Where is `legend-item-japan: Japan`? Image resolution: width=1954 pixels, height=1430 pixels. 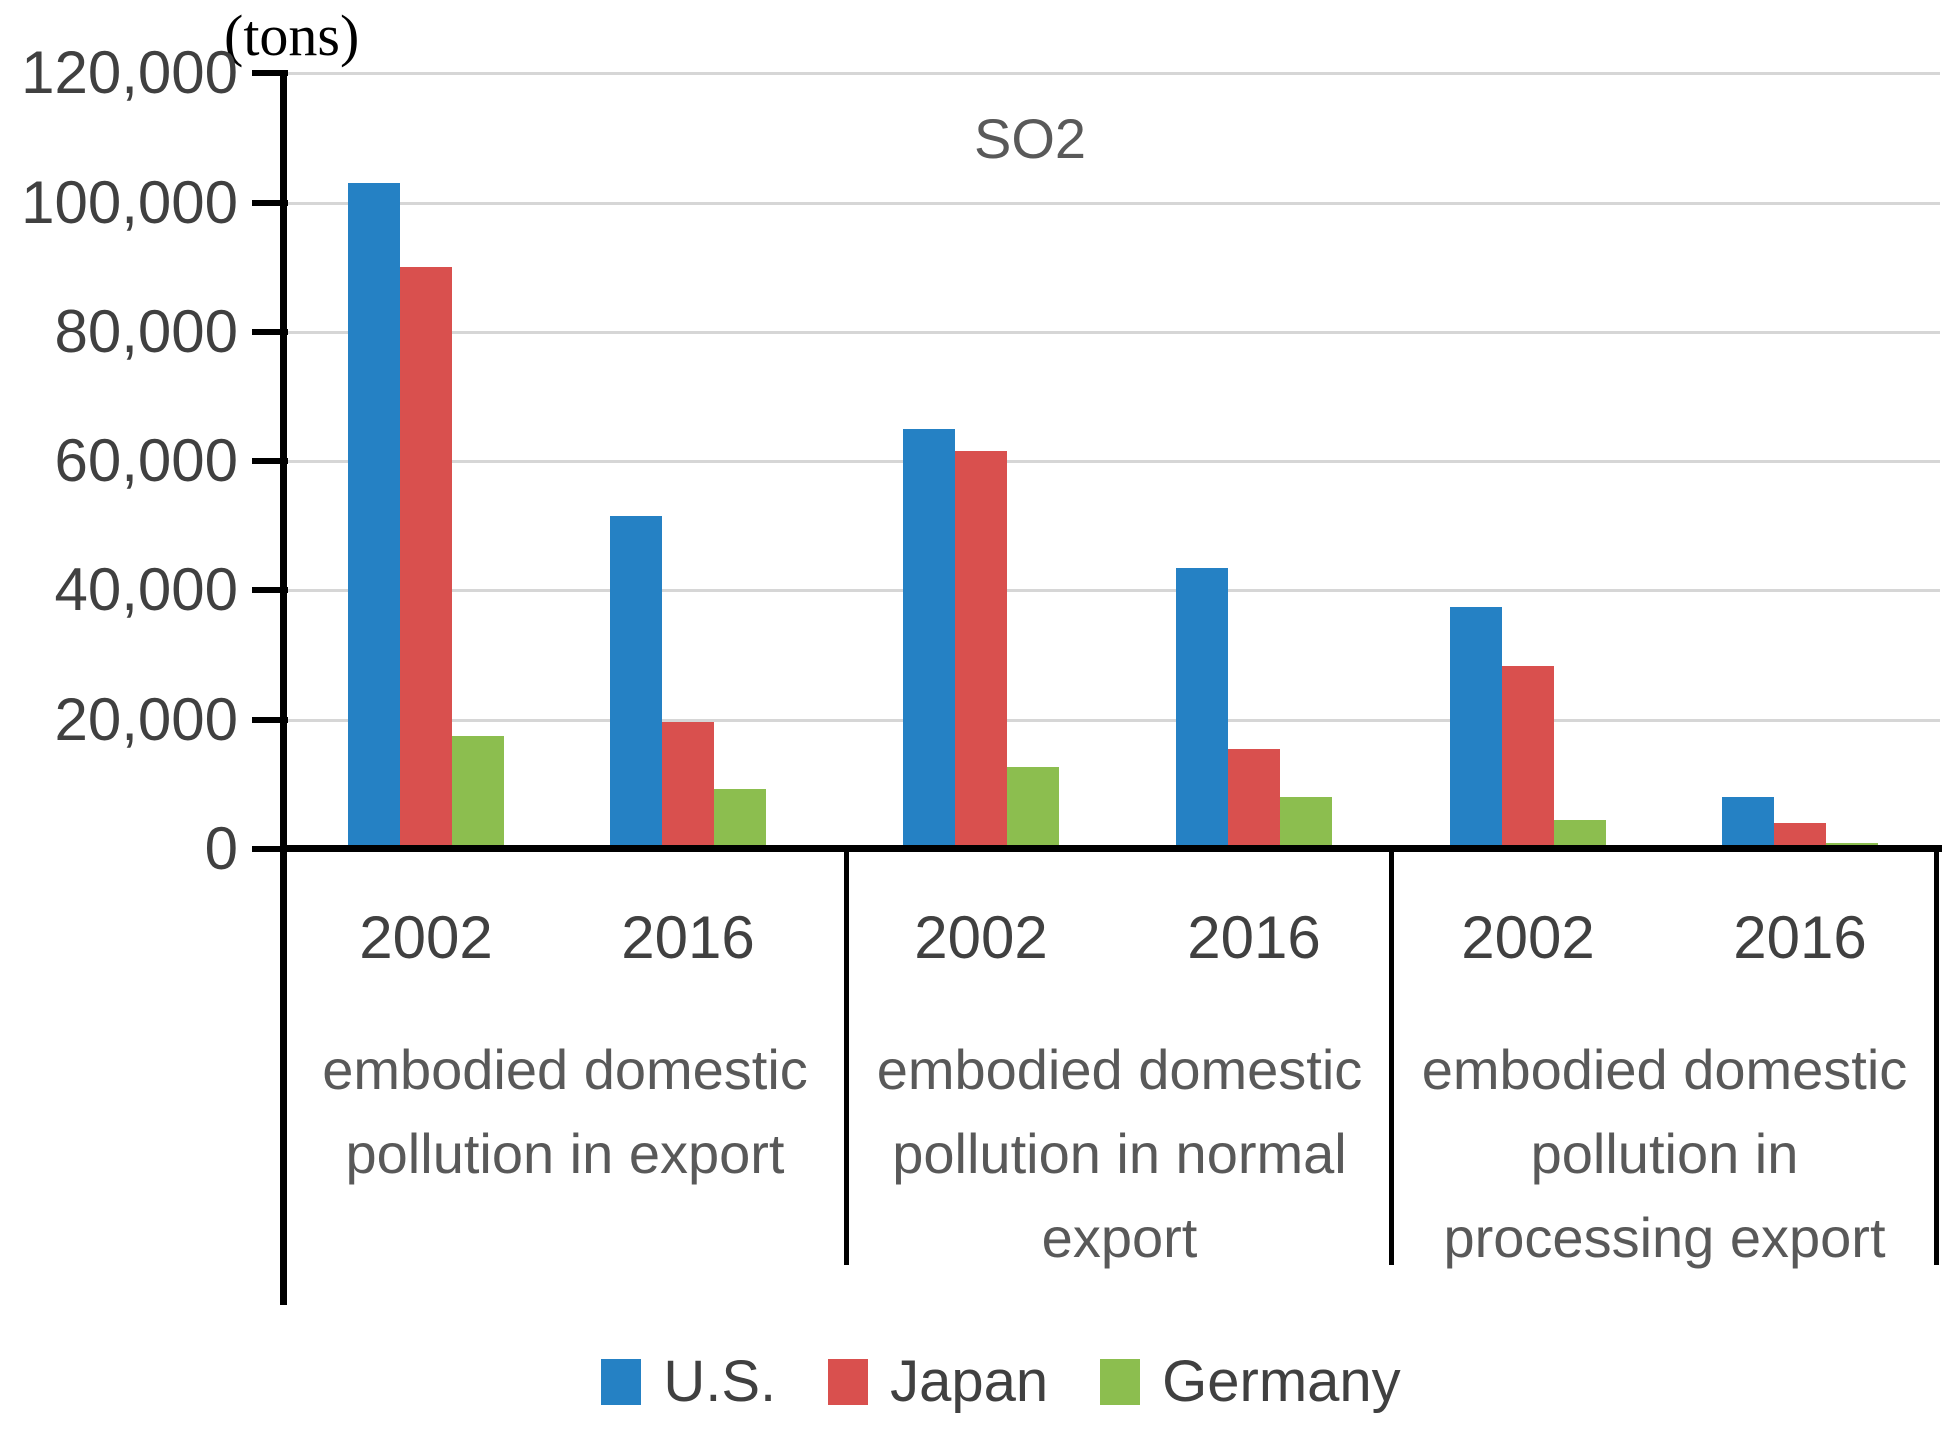 legend-item-japan: Japan is located at coordinates (938, 1381).